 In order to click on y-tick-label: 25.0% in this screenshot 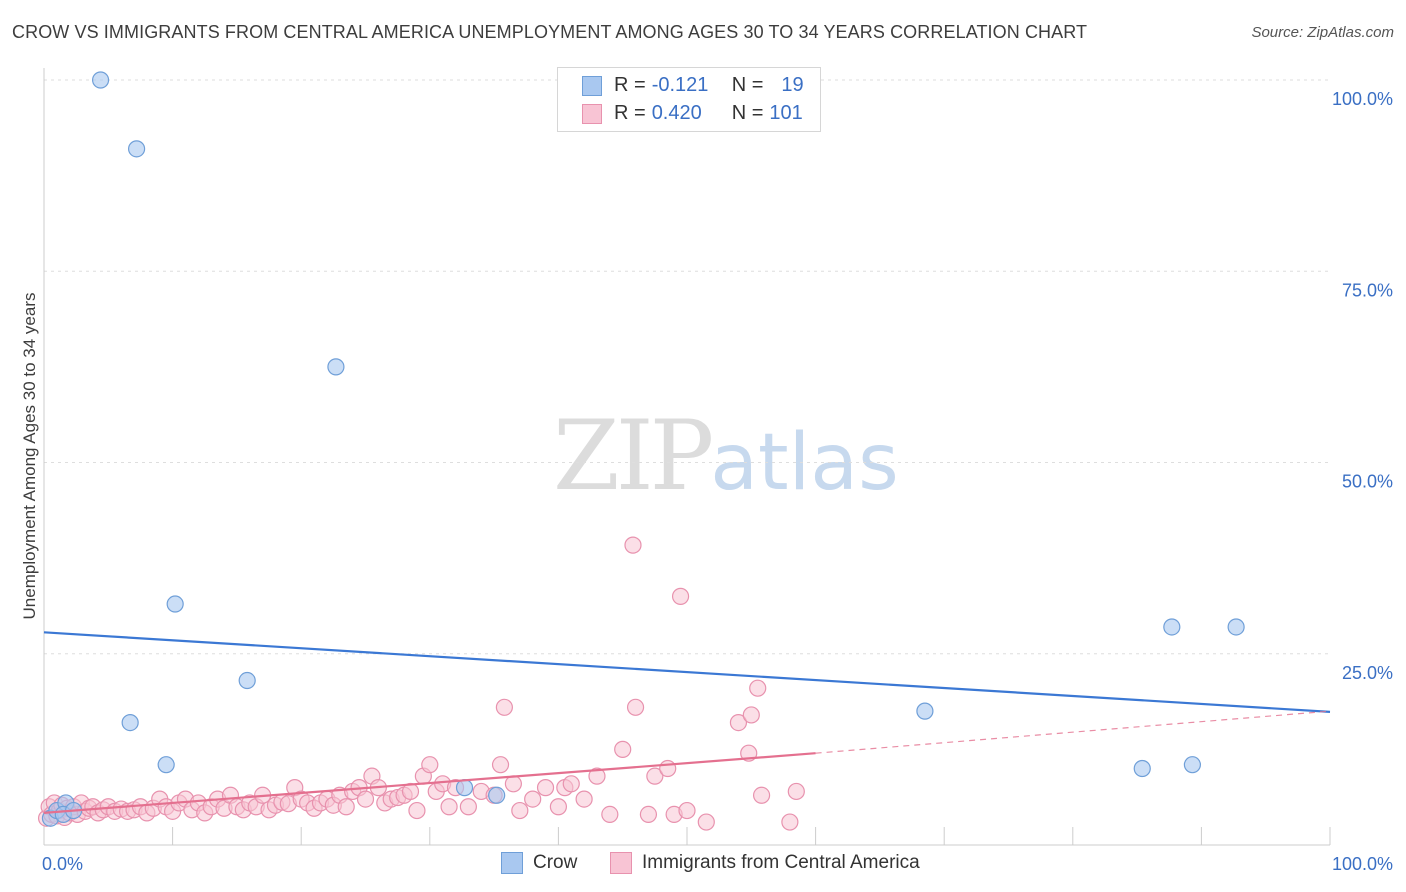, I will do `click(1367, 673)`.